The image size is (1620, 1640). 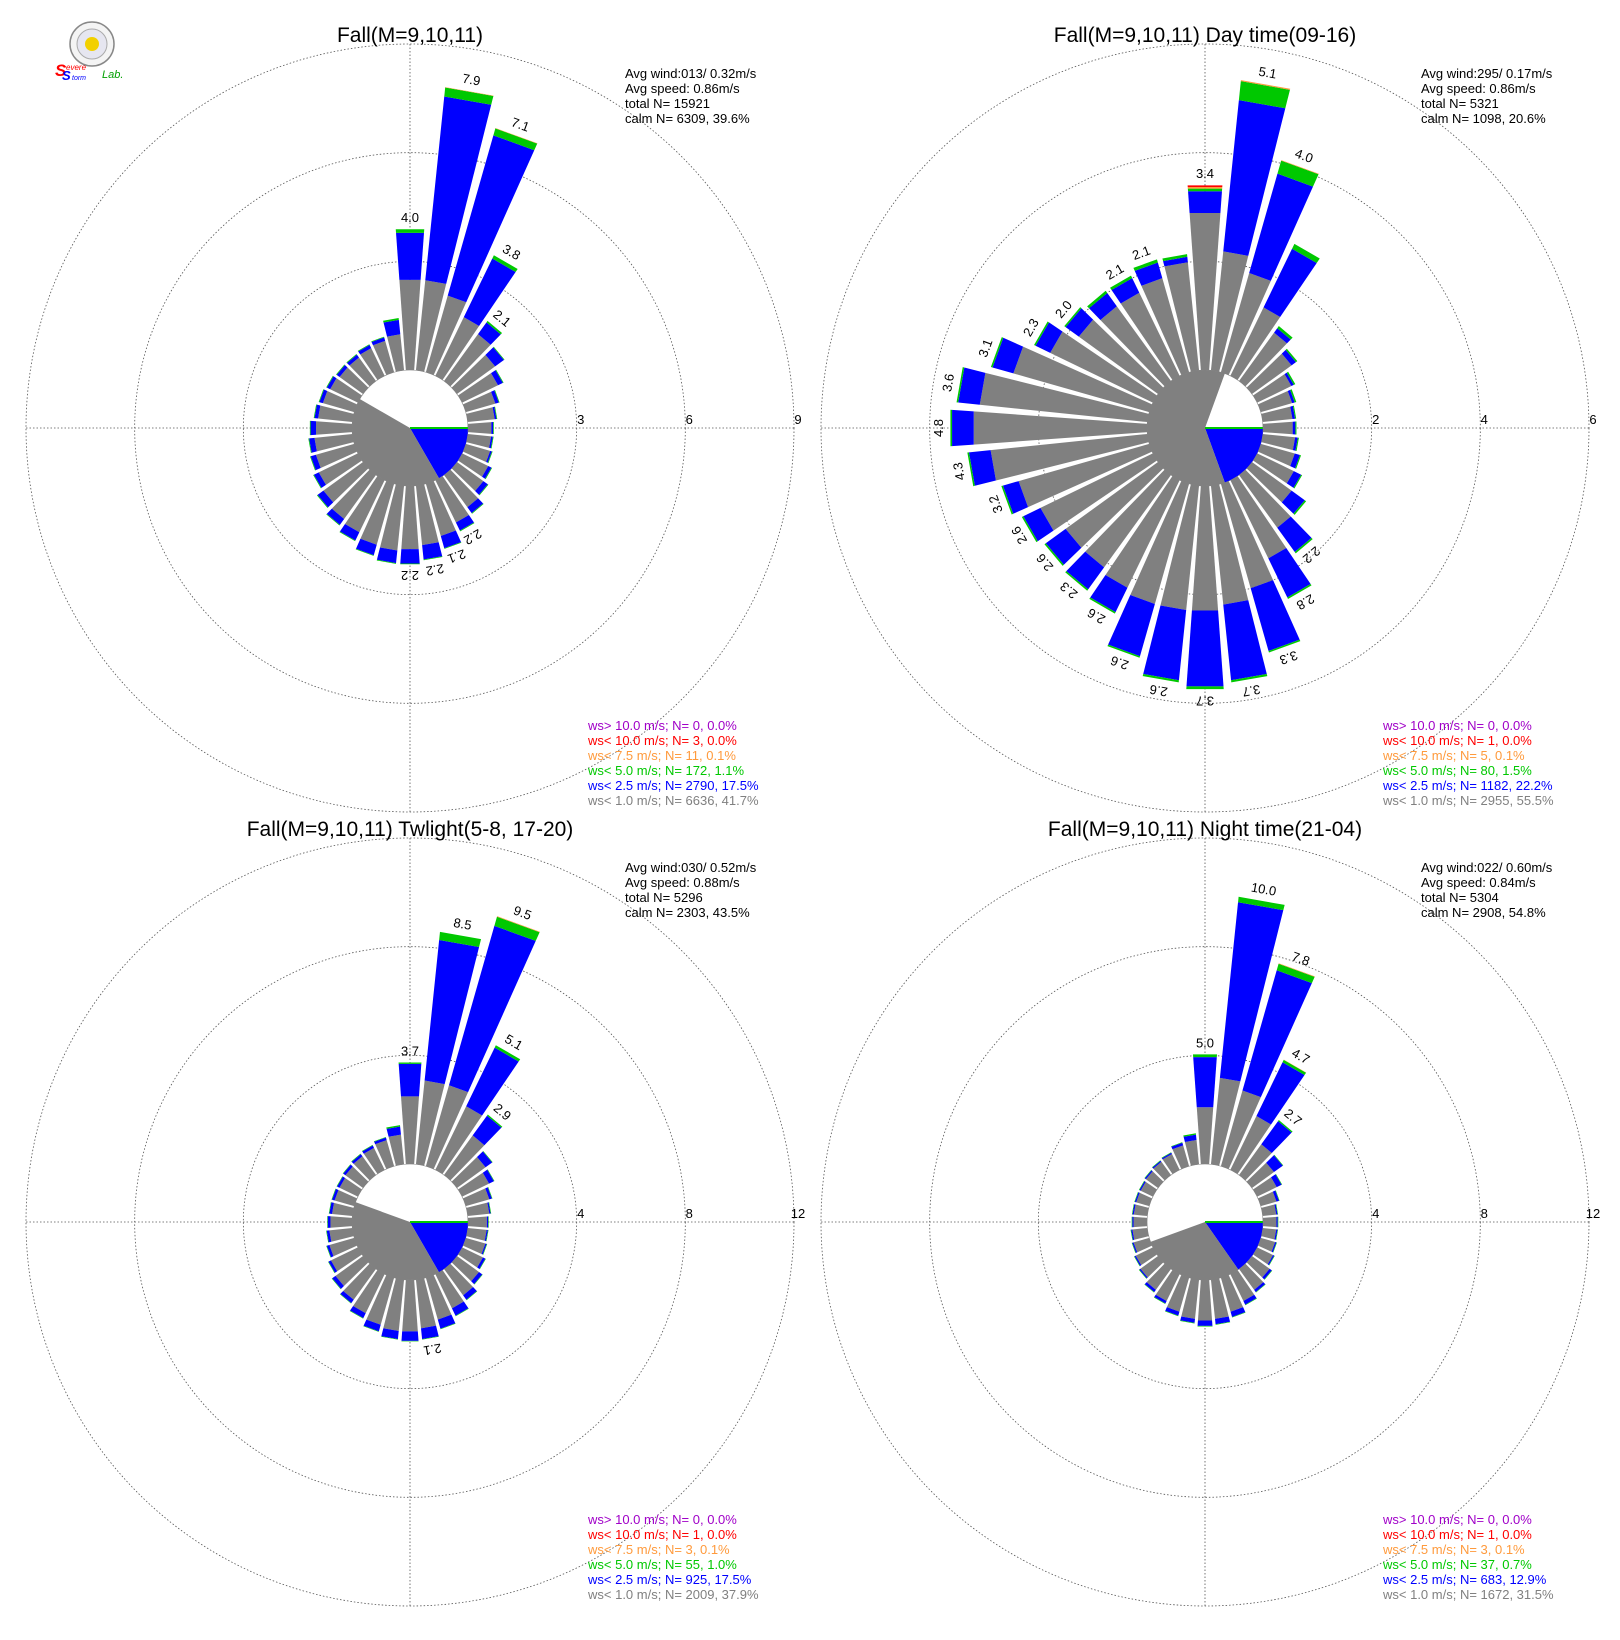 I want to click on stats-line: total N= 5296, so click(x=664, y=897).